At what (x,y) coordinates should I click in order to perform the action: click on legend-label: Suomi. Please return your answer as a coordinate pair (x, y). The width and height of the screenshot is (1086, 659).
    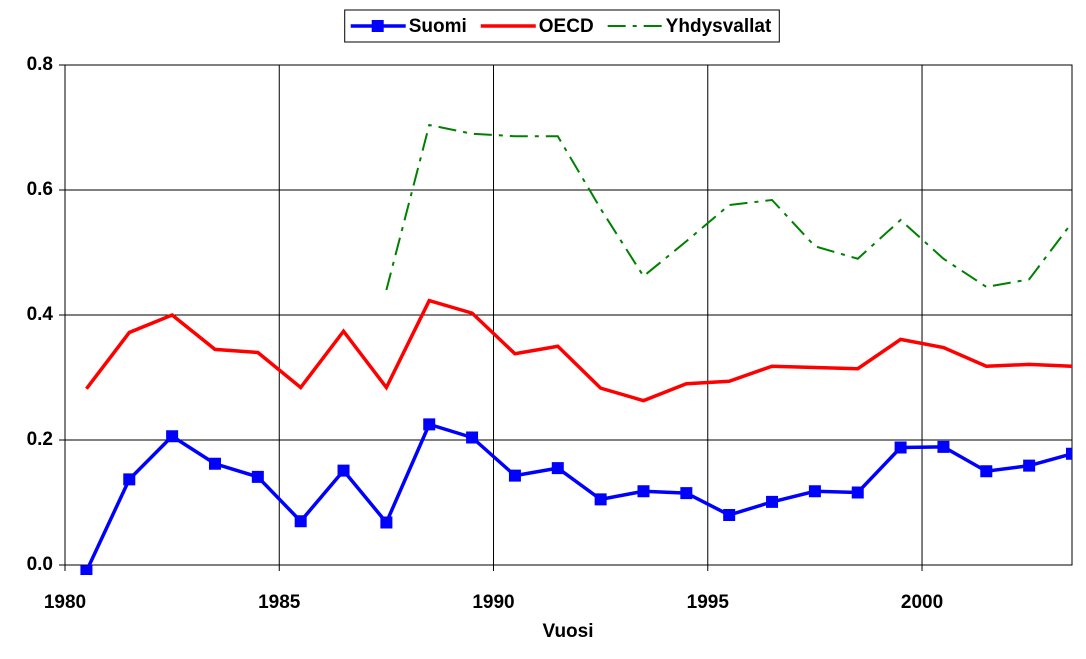
    Looking at the image, I should click on (438, 26).